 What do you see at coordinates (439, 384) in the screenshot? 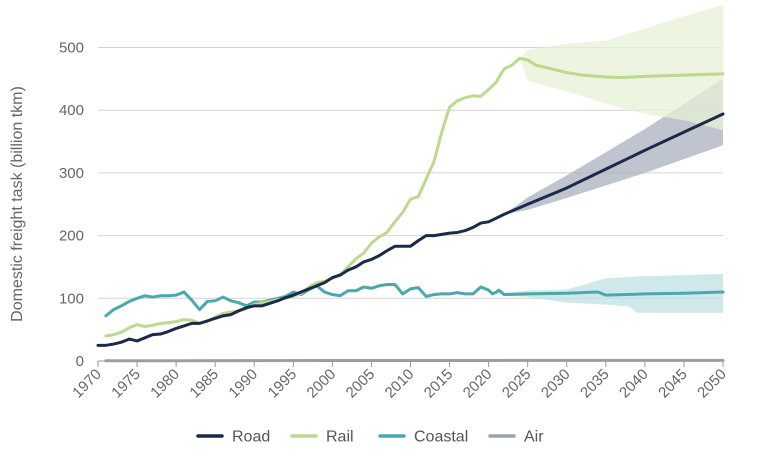
I see `x-tick-label: 2015` at bounding box center [439, 384].